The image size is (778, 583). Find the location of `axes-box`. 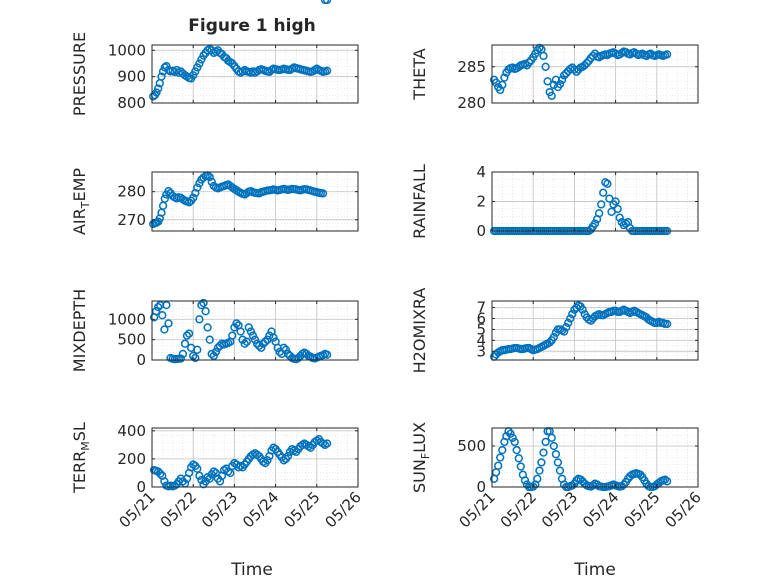

axes-box is located at coordinates (255, 330).